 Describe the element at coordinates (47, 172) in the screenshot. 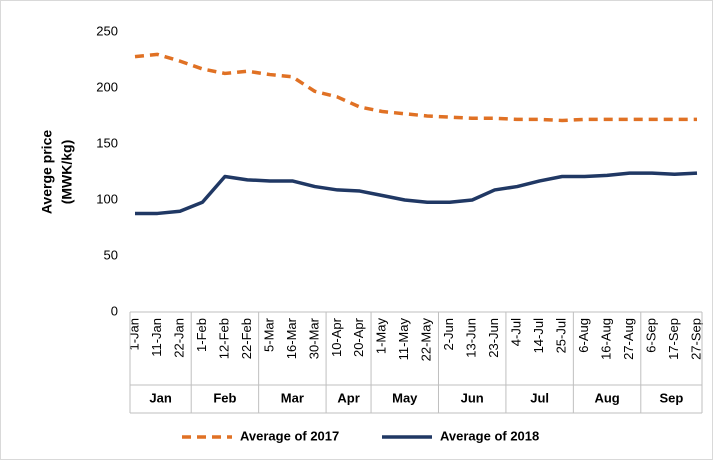

I see `y-axis-label: Averge price` at that location.